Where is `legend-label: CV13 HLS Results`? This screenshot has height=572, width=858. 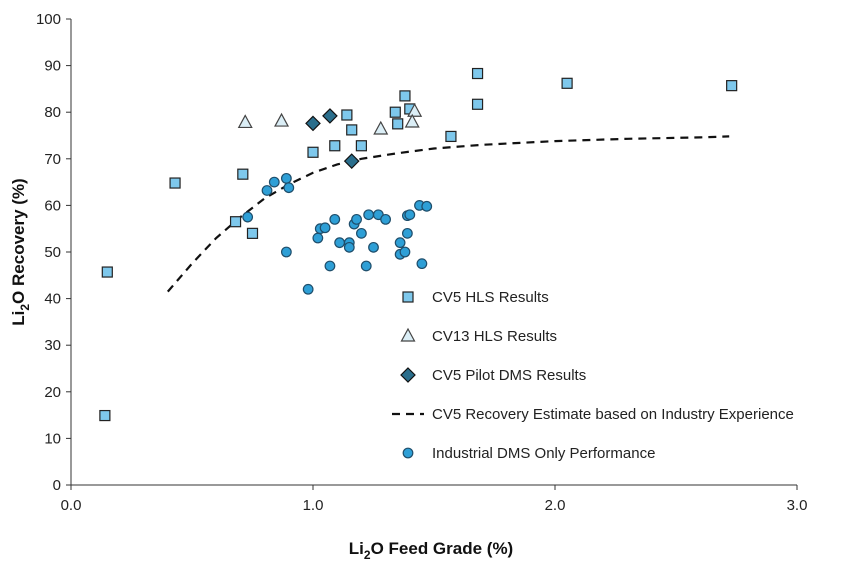 legend-label: CV13 HLS Results is located at coordinates (494, 336).